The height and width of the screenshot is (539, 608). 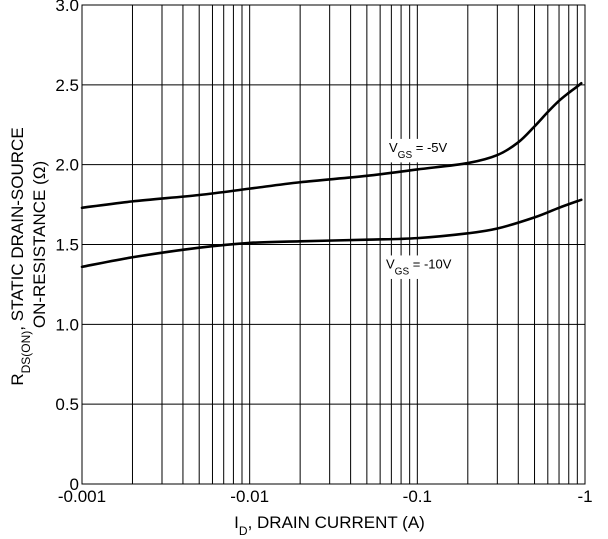 I want to click on y-axis-label-main: R, so click(x=17, y=379).